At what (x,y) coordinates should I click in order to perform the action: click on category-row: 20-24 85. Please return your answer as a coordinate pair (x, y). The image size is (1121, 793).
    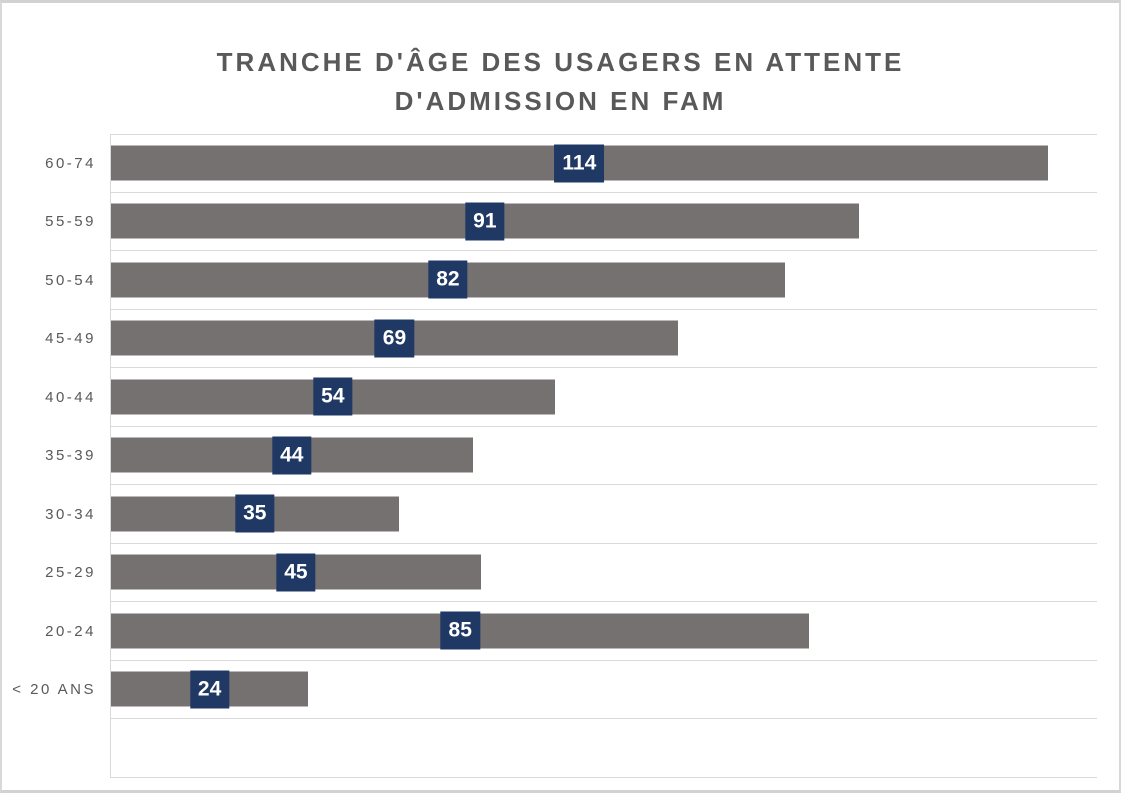
    Looking at the image, I should click on (561, 631).